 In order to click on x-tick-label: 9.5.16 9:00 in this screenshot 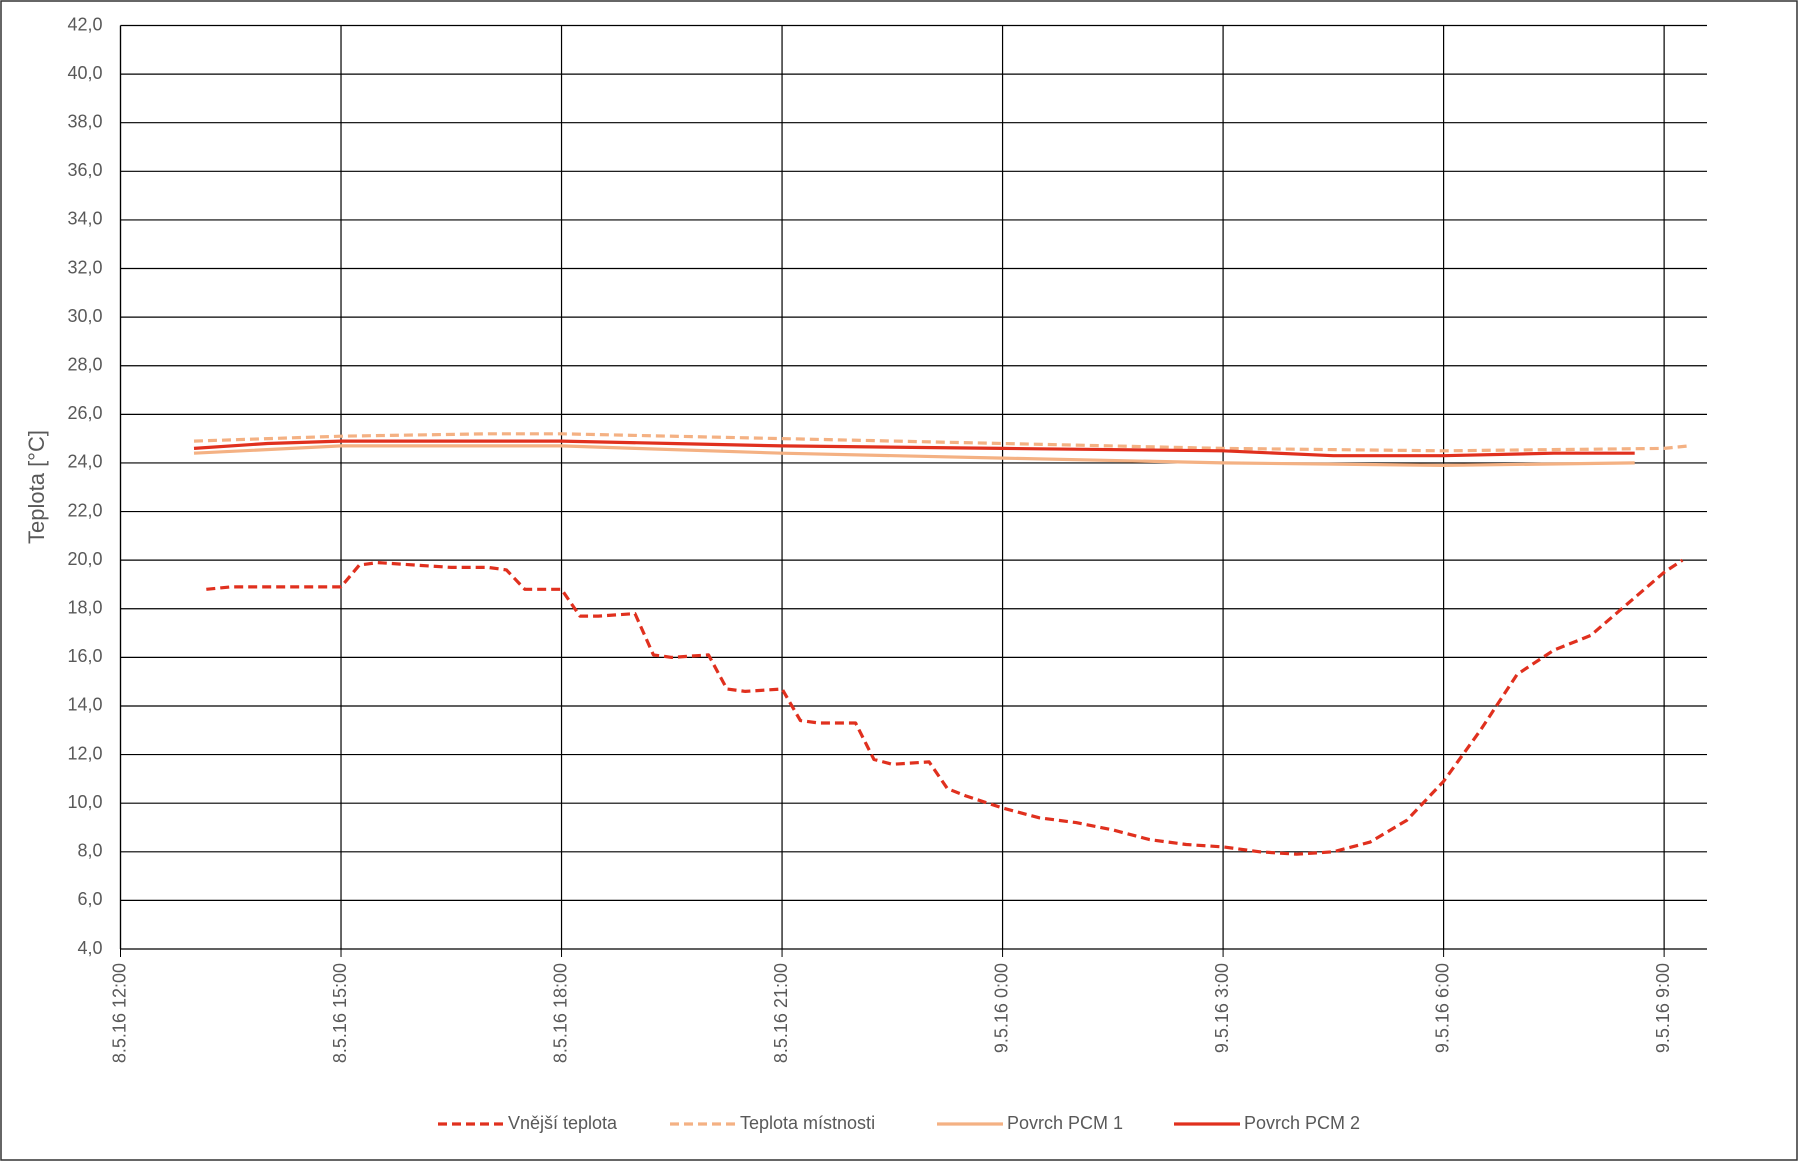, I will do `click(1663, 1008)`.